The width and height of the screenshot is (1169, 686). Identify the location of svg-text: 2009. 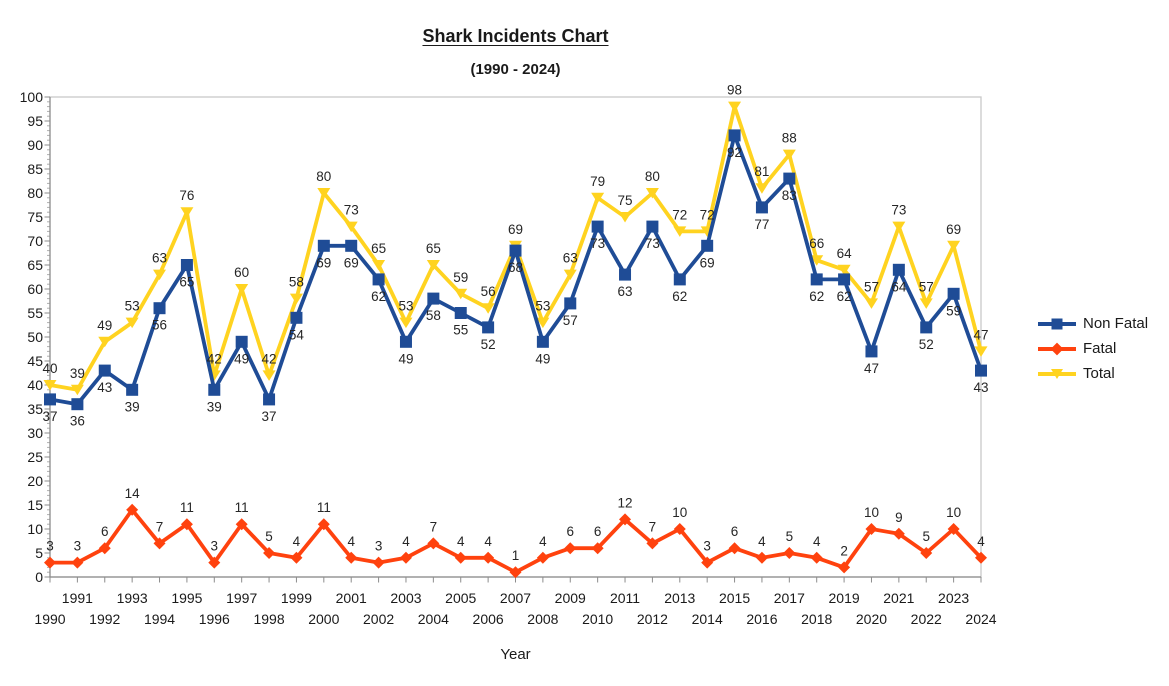
(570, 598).